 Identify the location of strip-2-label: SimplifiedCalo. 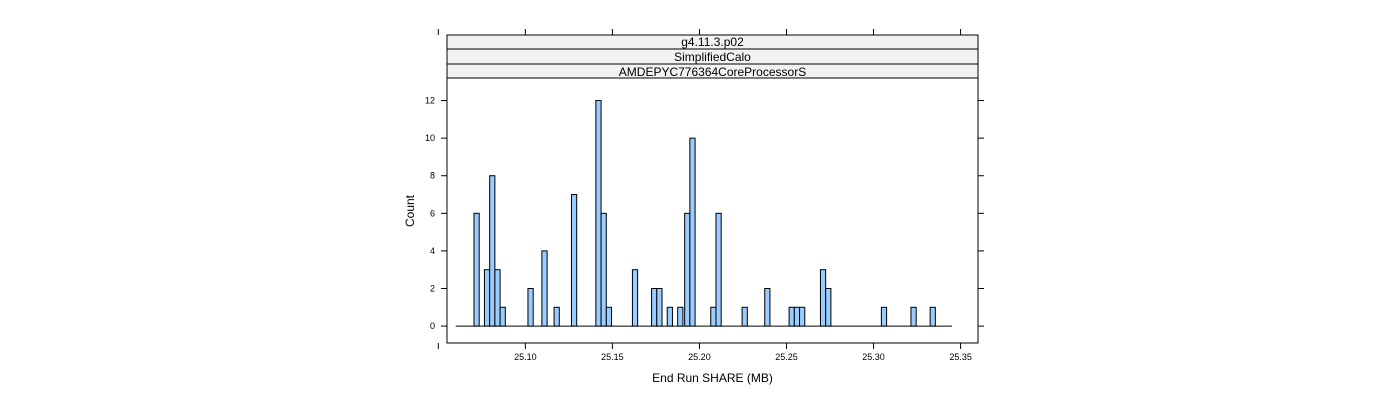
(712, 57).